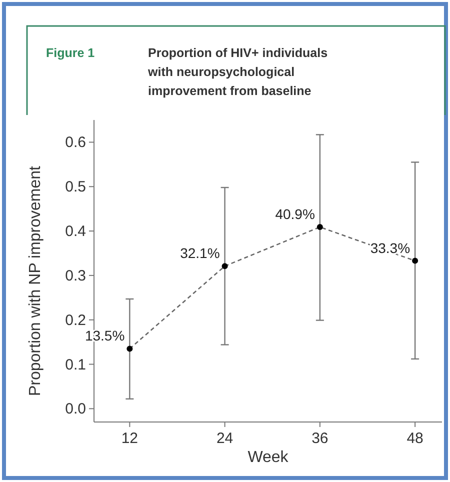 Image resolution: width=450 pixels, height=482 pixels. I want to click on x-tick-label: 24, so click(225, 438).